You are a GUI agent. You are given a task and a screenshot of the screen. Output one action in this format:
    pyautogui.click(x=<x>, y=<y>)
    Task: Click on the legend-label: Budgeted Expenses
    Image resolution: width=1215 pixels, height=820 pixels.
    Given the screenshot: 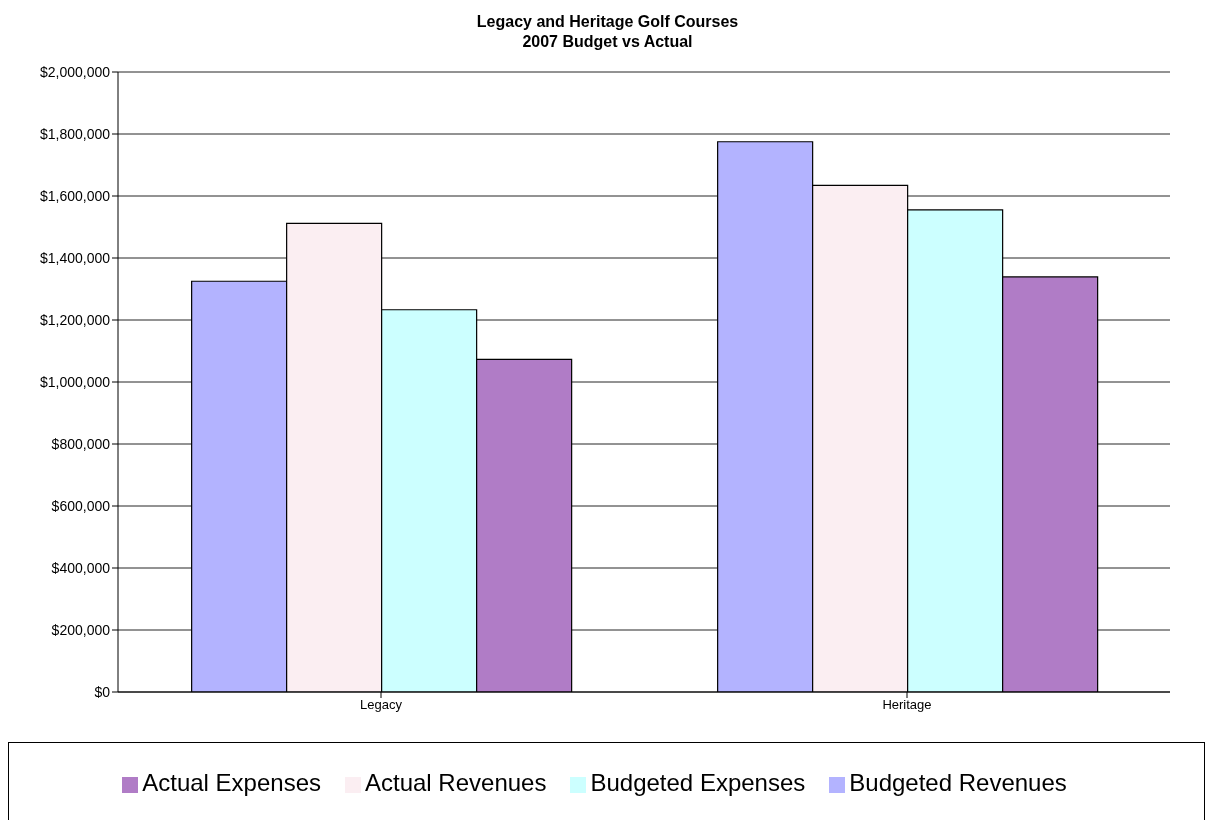 What is the action you would take?
    pyautogui.click(x=698, y=782)
    